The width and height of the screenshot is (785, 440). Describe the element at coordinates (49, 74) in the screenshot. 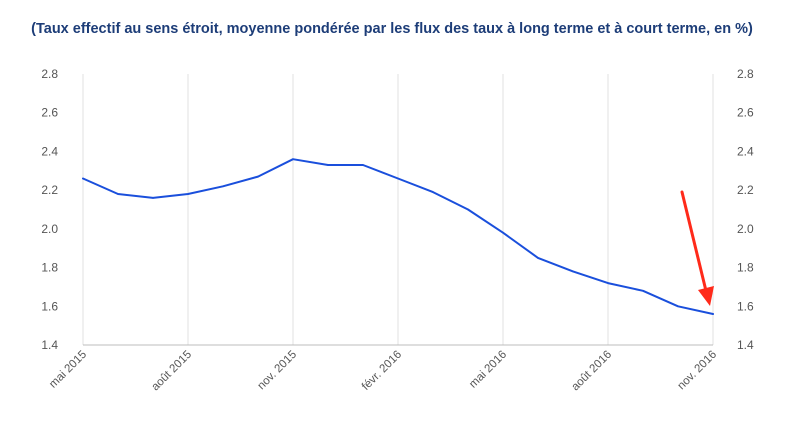

I see `y-tick-label-left: 2.8` at that location.